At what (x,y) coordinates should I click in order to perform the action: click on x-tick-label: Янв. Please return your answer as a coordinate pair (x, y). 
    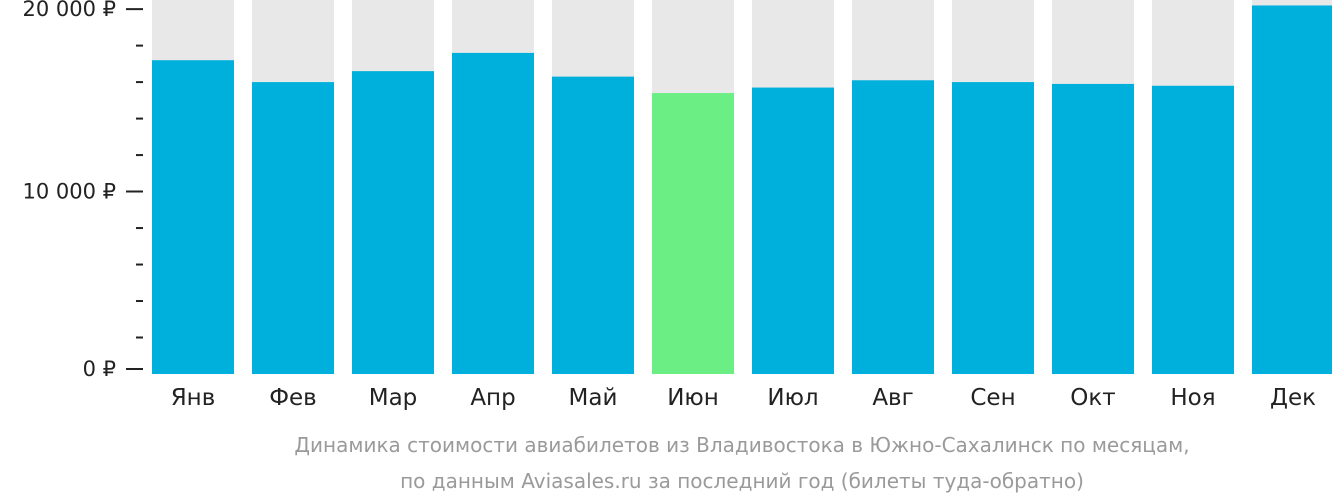
    Looking at the image, I should click on (193, 398).